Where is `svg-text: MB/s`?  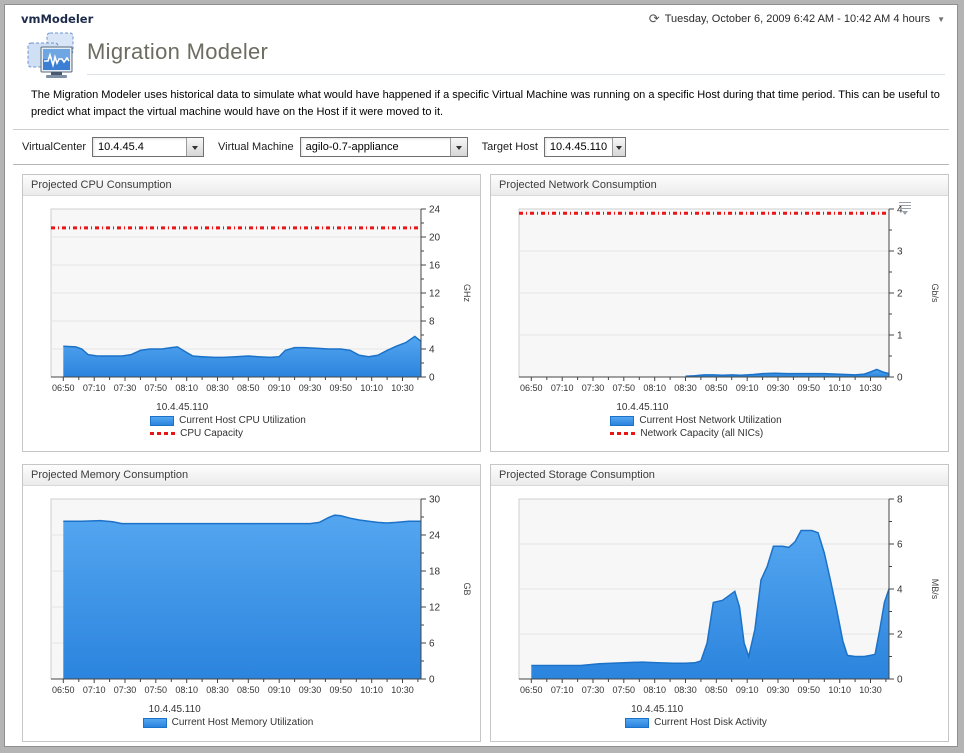
svg-text: MB/s is located at coordinates (935, 589).